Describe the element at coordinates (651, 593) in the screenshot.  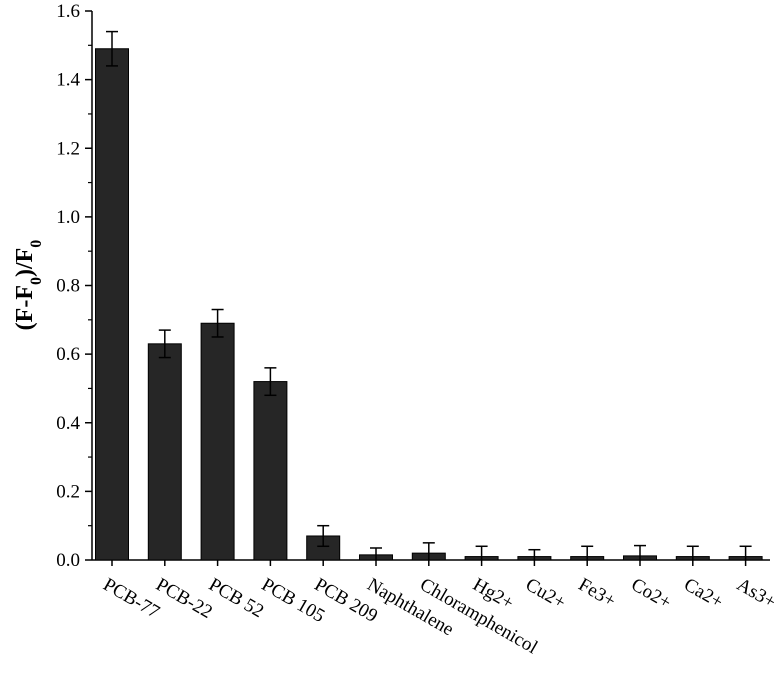
I see `x-tick-label: Co2+` at that location.